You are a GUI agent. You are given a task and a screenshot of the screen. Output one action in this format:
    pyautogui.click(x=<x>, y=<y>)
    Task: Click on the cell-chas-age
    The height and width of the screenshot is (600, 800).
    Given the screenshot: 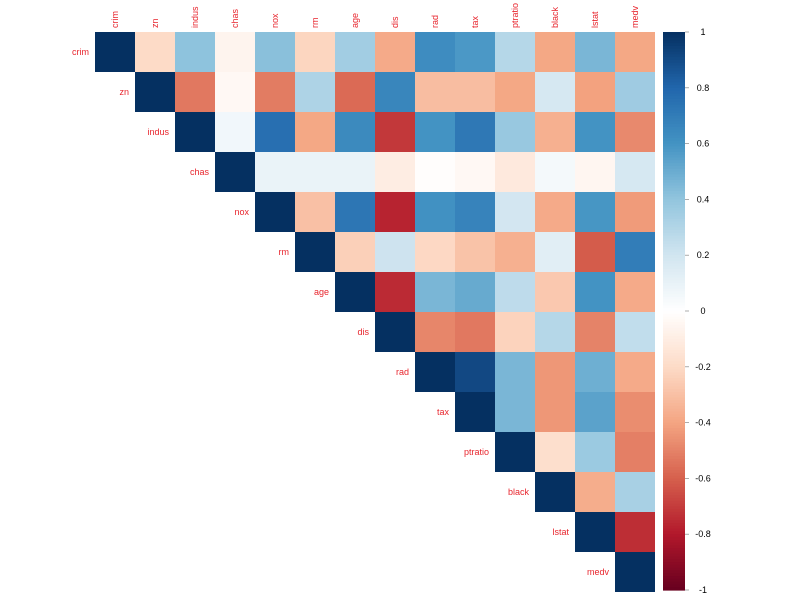 What is the action you would take?
    pyautogui.click(x=355, y=172)
    